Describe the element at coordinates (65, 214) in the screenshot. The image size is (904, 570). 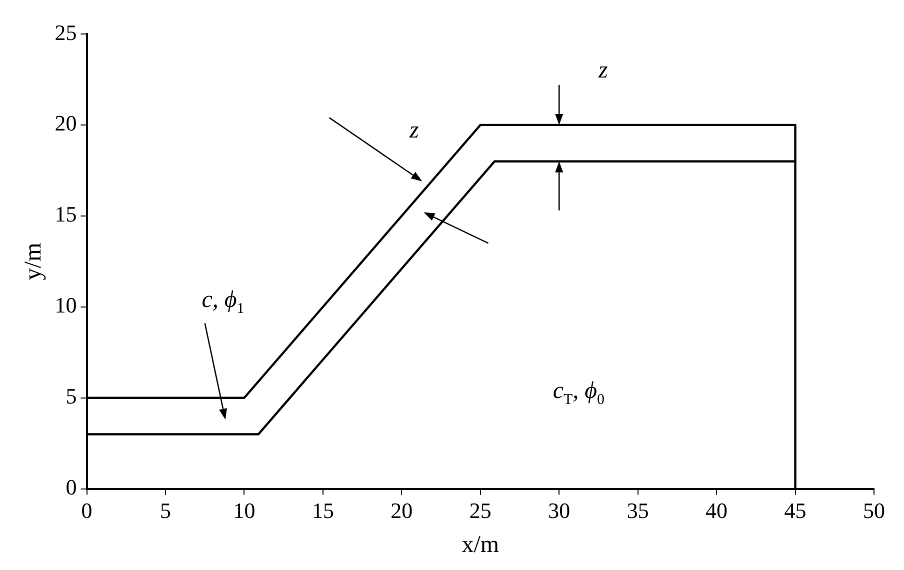
I see `y-tick-label: 15` at that location.